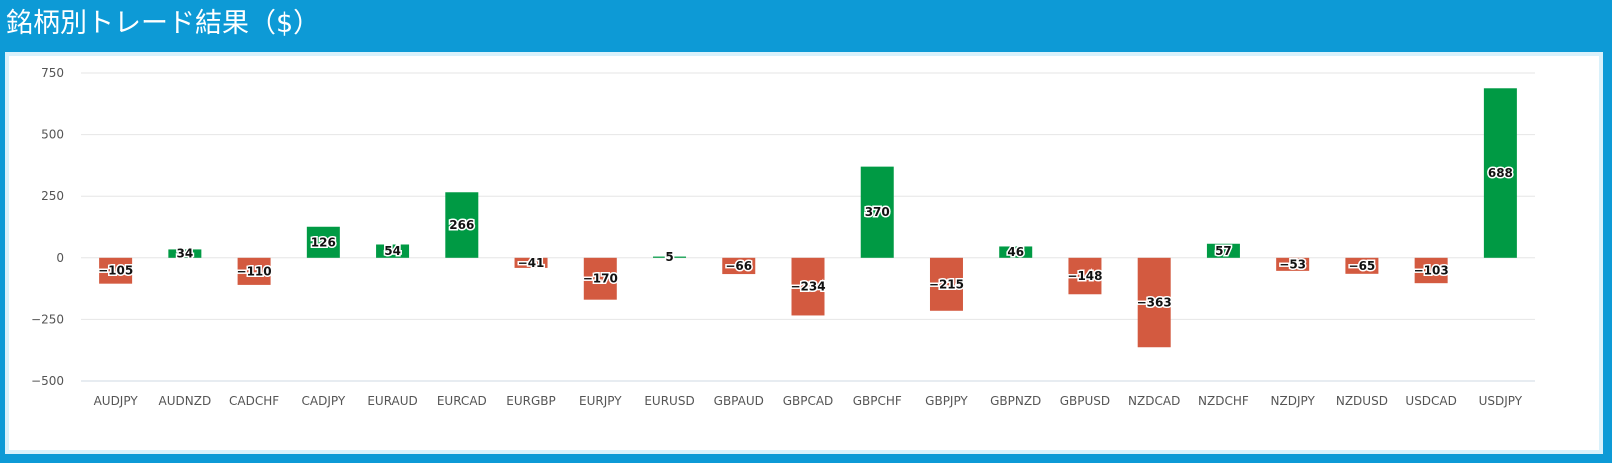 This screenshot has width=1612, height=463. I want to click on data-label: −65, so click(1362, 266).